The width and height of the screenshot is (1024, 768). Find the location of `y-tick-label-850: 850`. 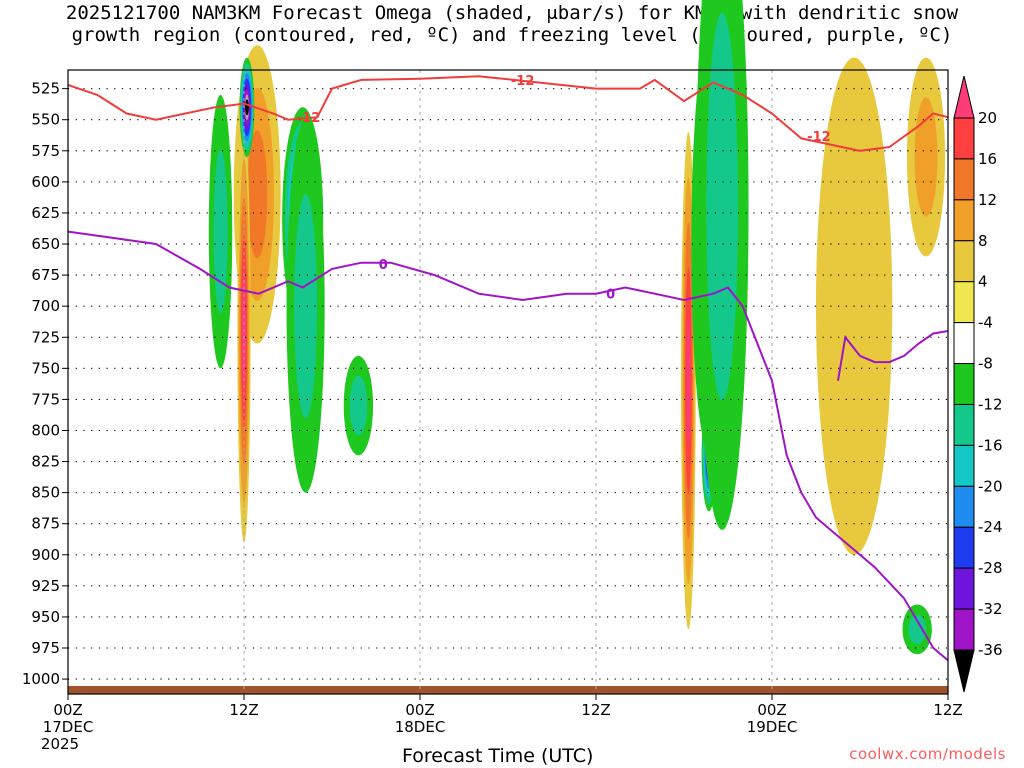

y-tick-label-850: 850 is located at coordinates (45, 493).